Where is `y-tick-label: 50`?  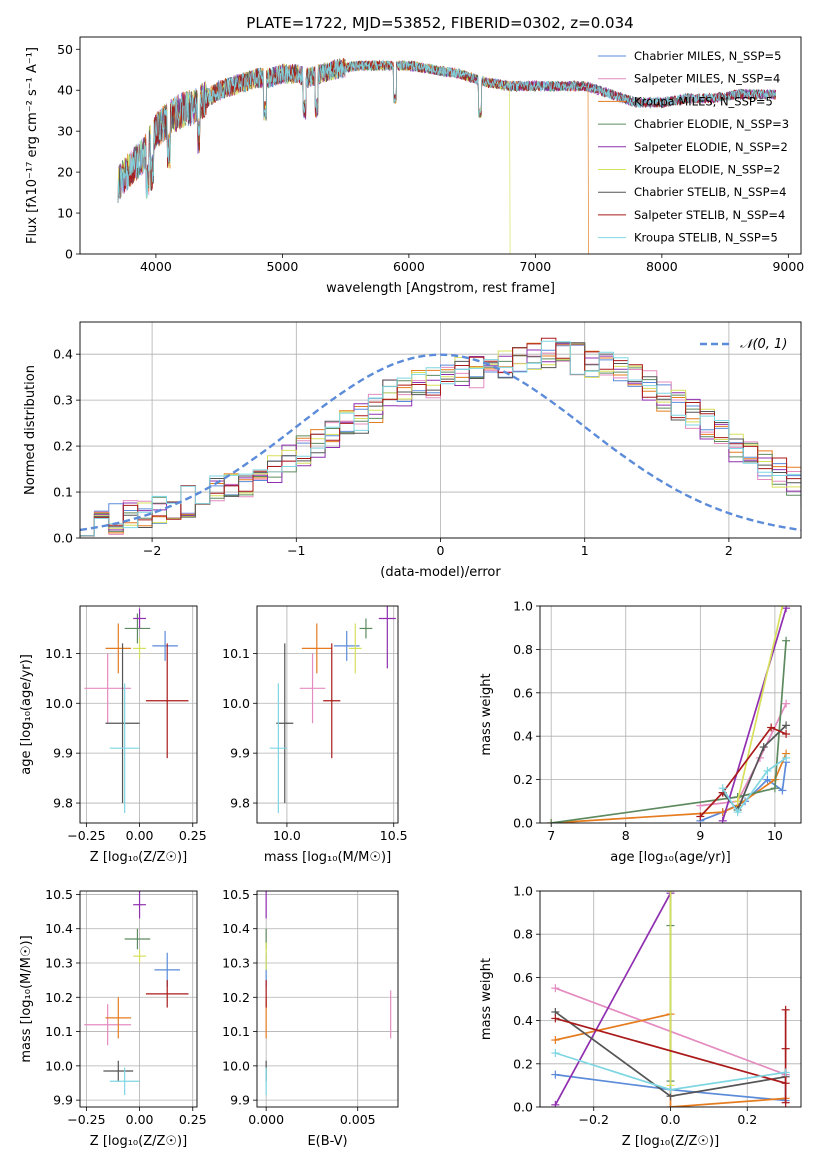
y-tick-label: 50 is located at coordinates (65, 49).